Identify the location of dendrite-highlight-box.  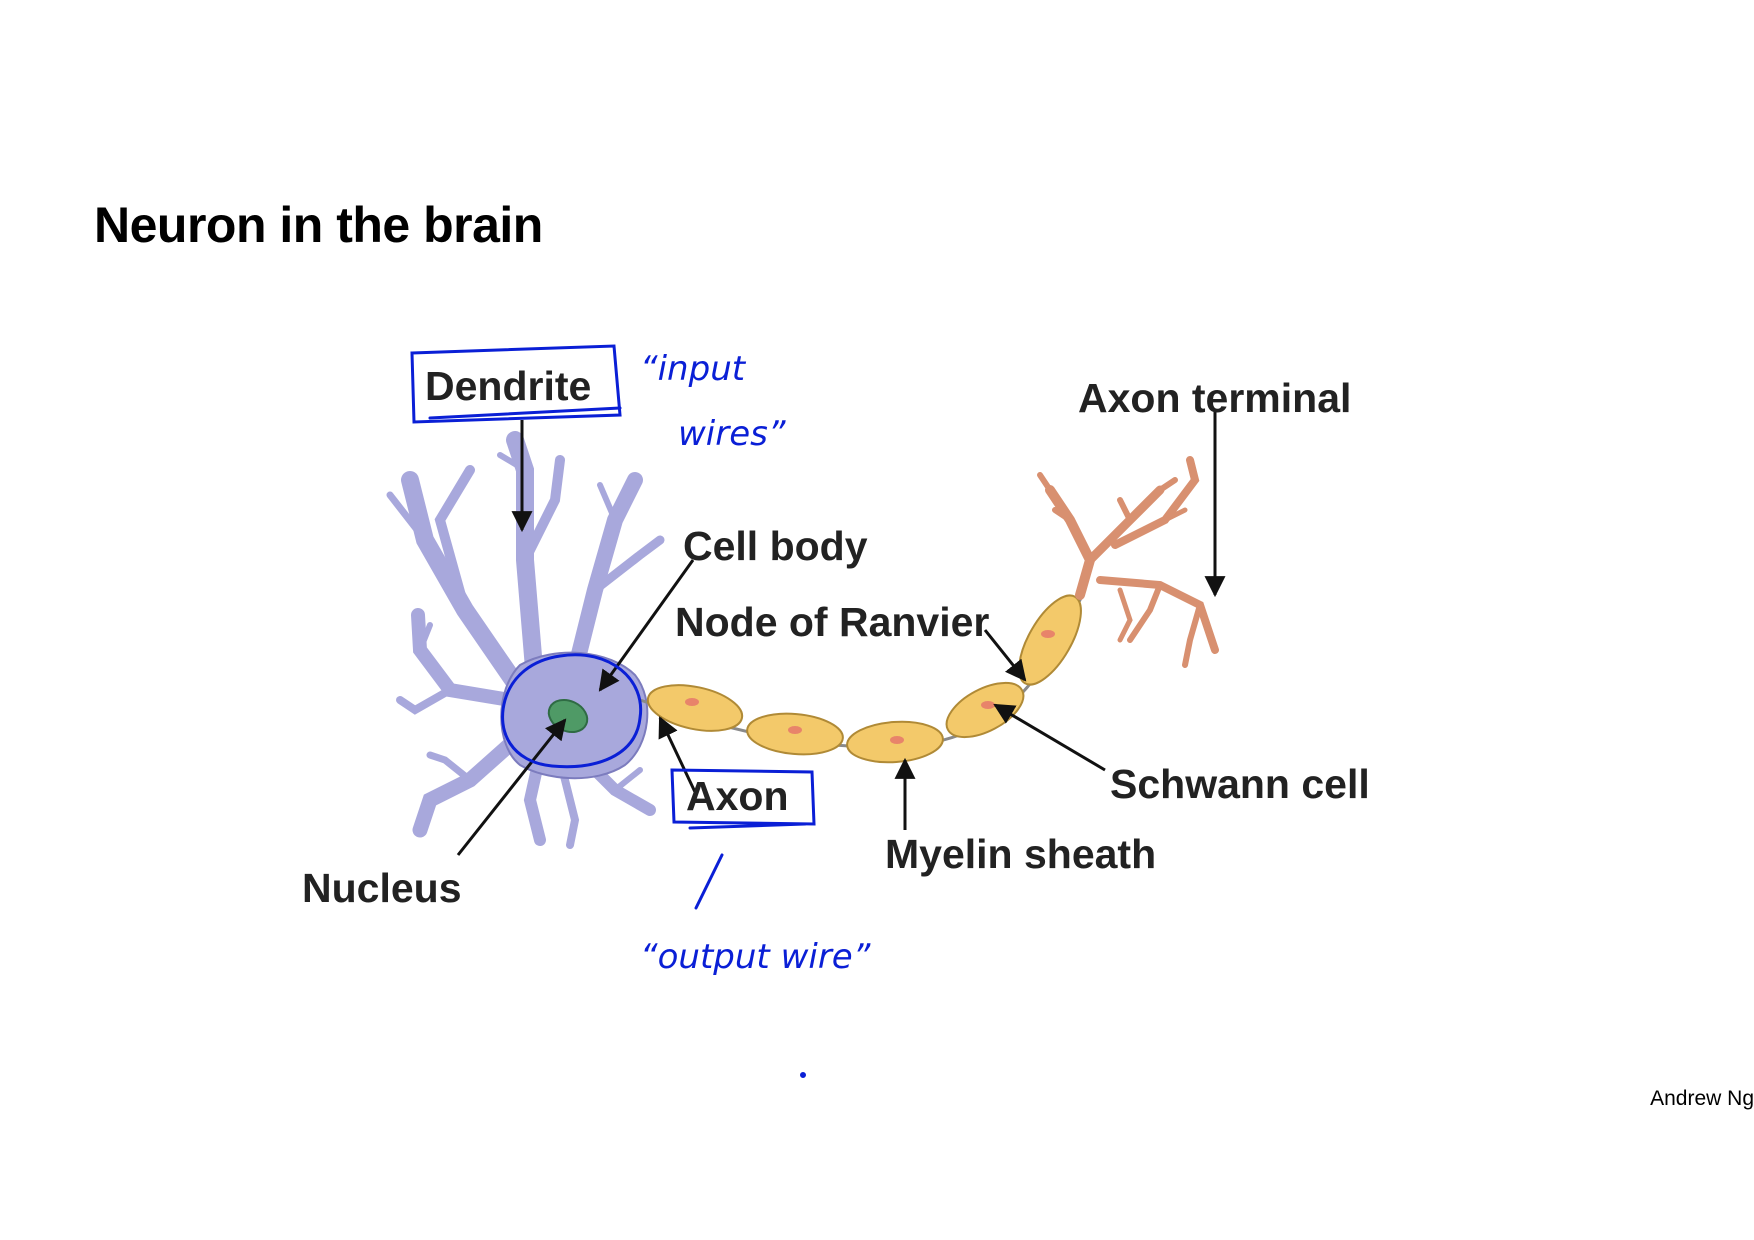
(516, 384).